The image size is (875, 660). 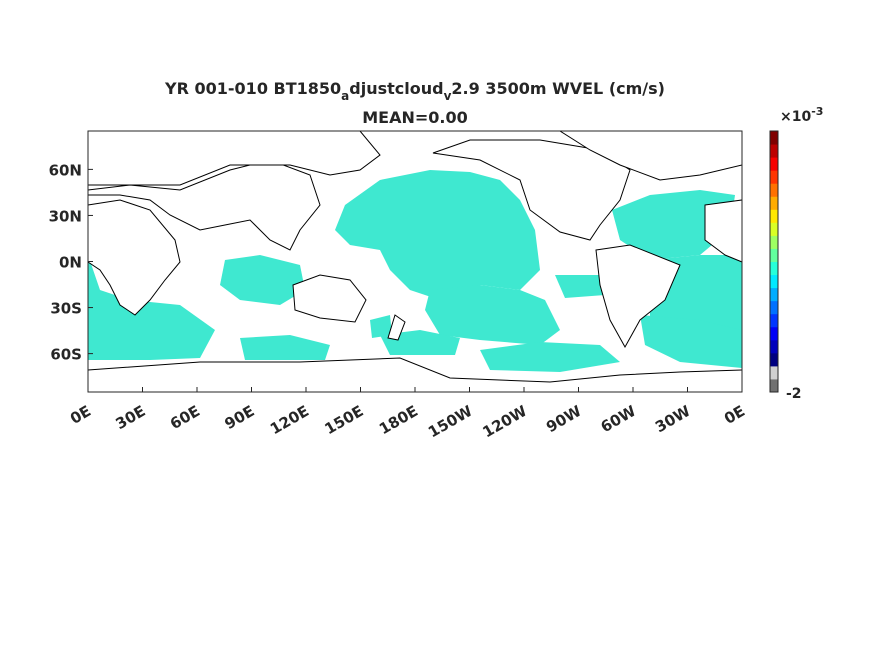 What do you see at coordinates (817, 111) in the screenshot?
I see `colorbar-exponent: -3` at bounding box center [817, 111].